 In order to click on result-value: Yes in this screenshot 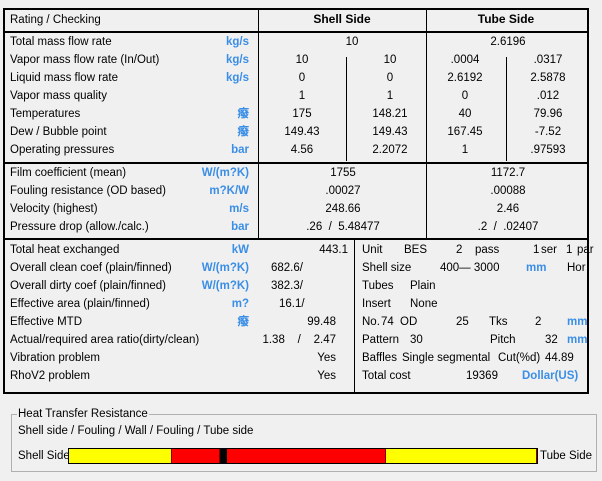, I will do `click(326, 376)`.